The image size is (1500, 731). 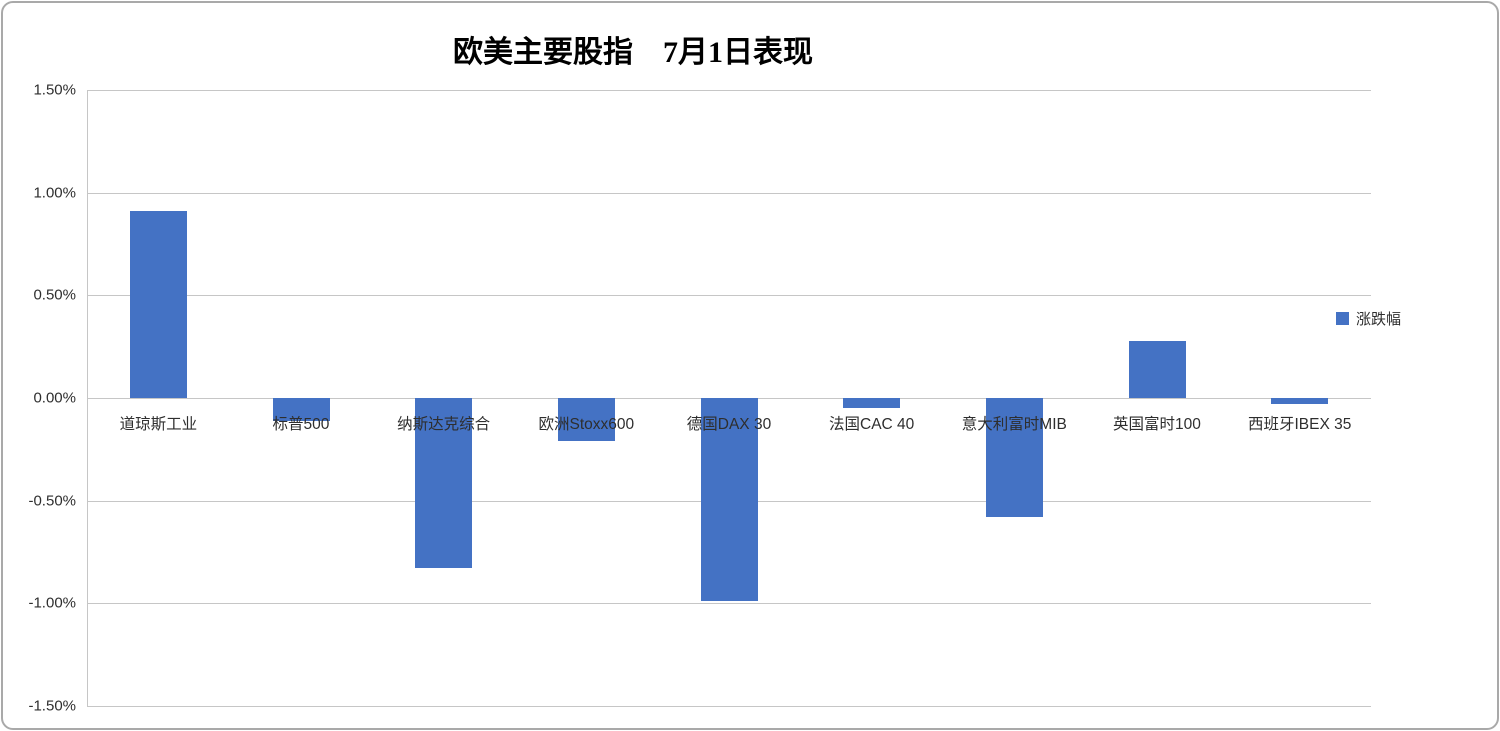 I want to click on category-label-8: 西班牙IBEX 35, so click(x=1299, y=424).